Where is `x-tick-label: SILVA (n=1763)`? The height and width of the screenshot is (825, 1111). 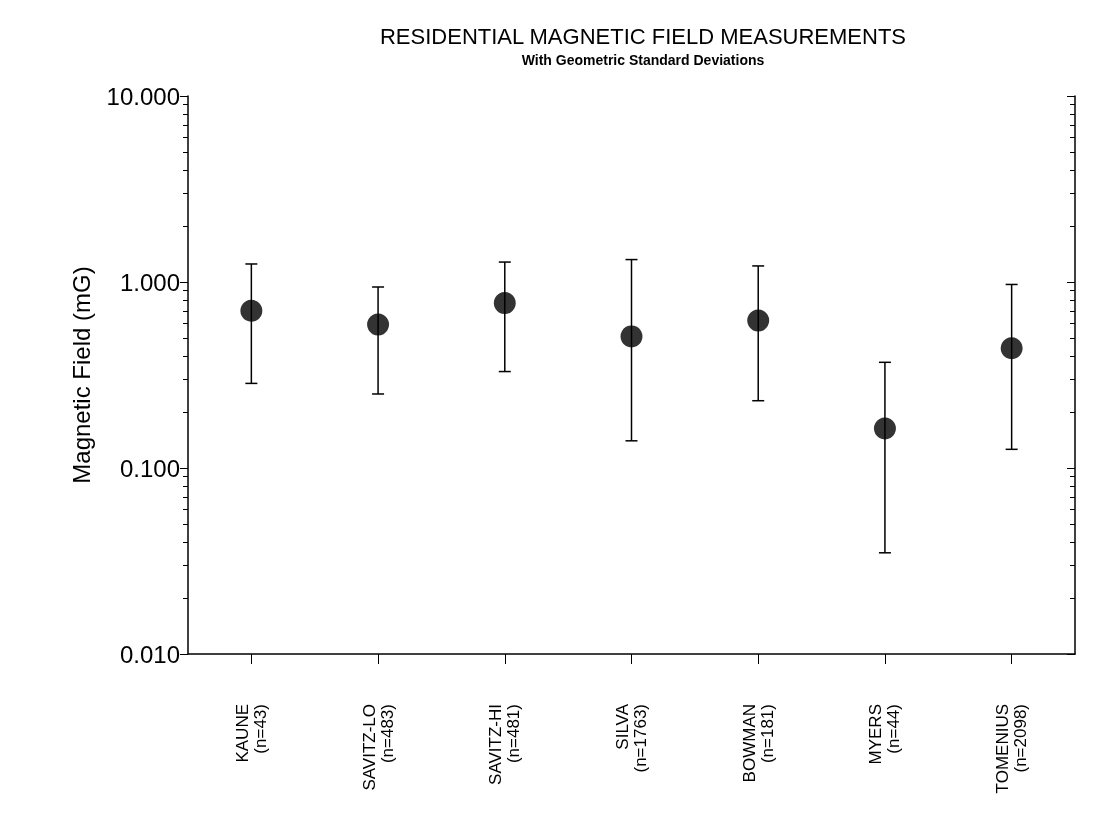 x-tick-label: SILVA (n=1763) is located at coordinates (631, 738).